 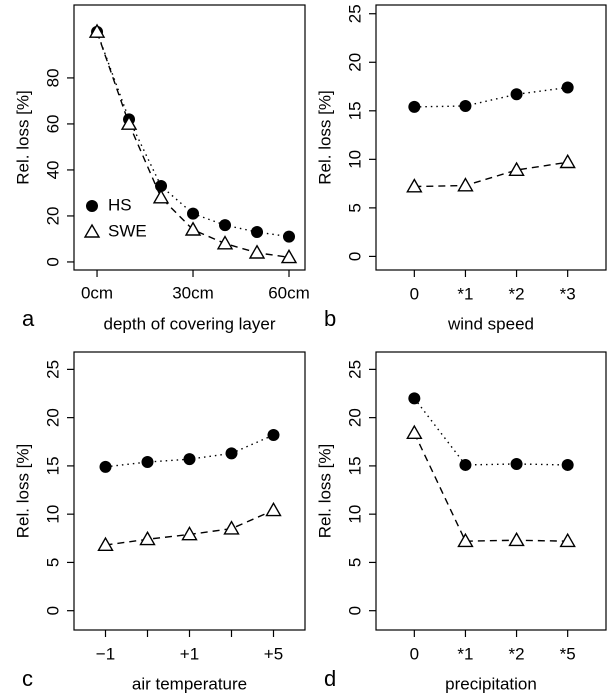 I want to click on y-tick-label: 40, so click(x=52, y=169).